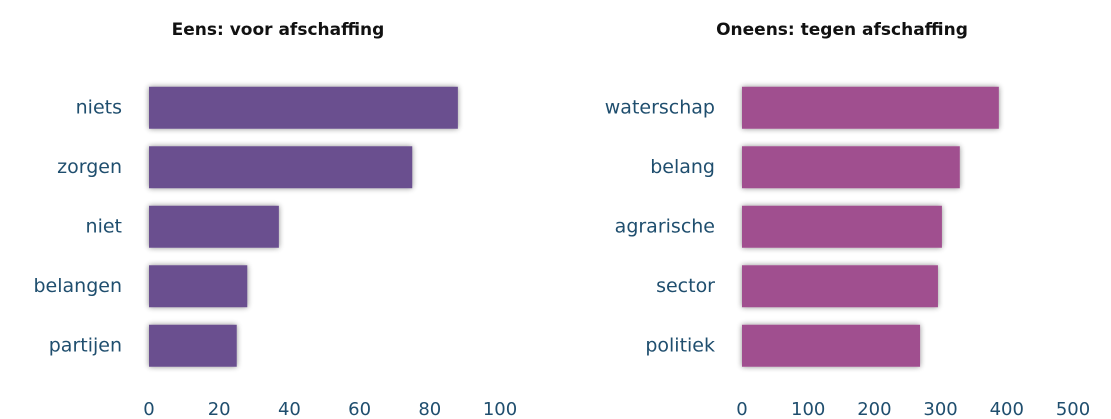 The image size is (1111, 419). I want to click on x-tick-label: 400, so click(1007, 409).